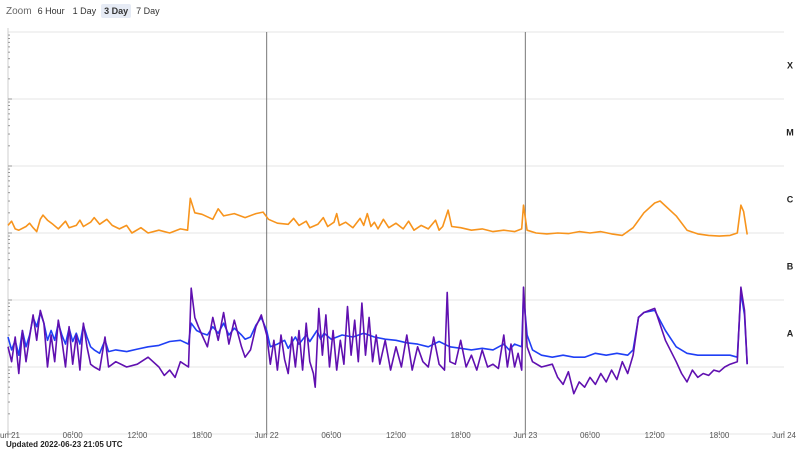  I want to click on class-label-b: B, so click(790, 267).